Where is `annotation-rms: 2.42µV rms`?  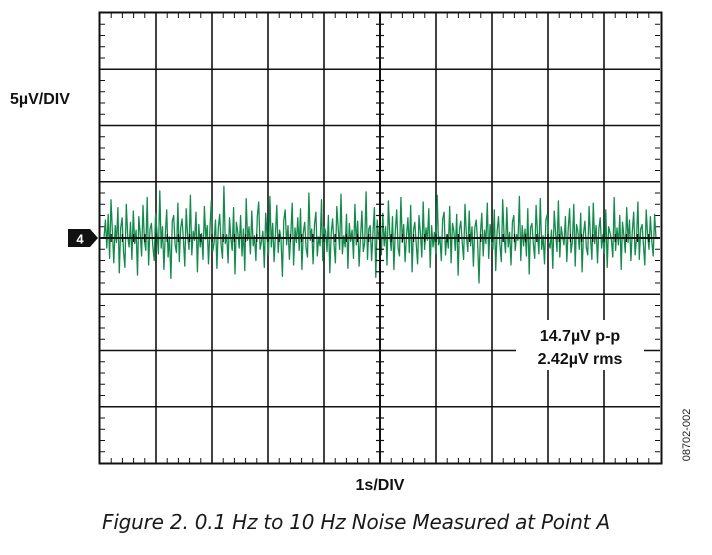 annotation-rms: 2.42µV rms is located at coordinates (580, 359).